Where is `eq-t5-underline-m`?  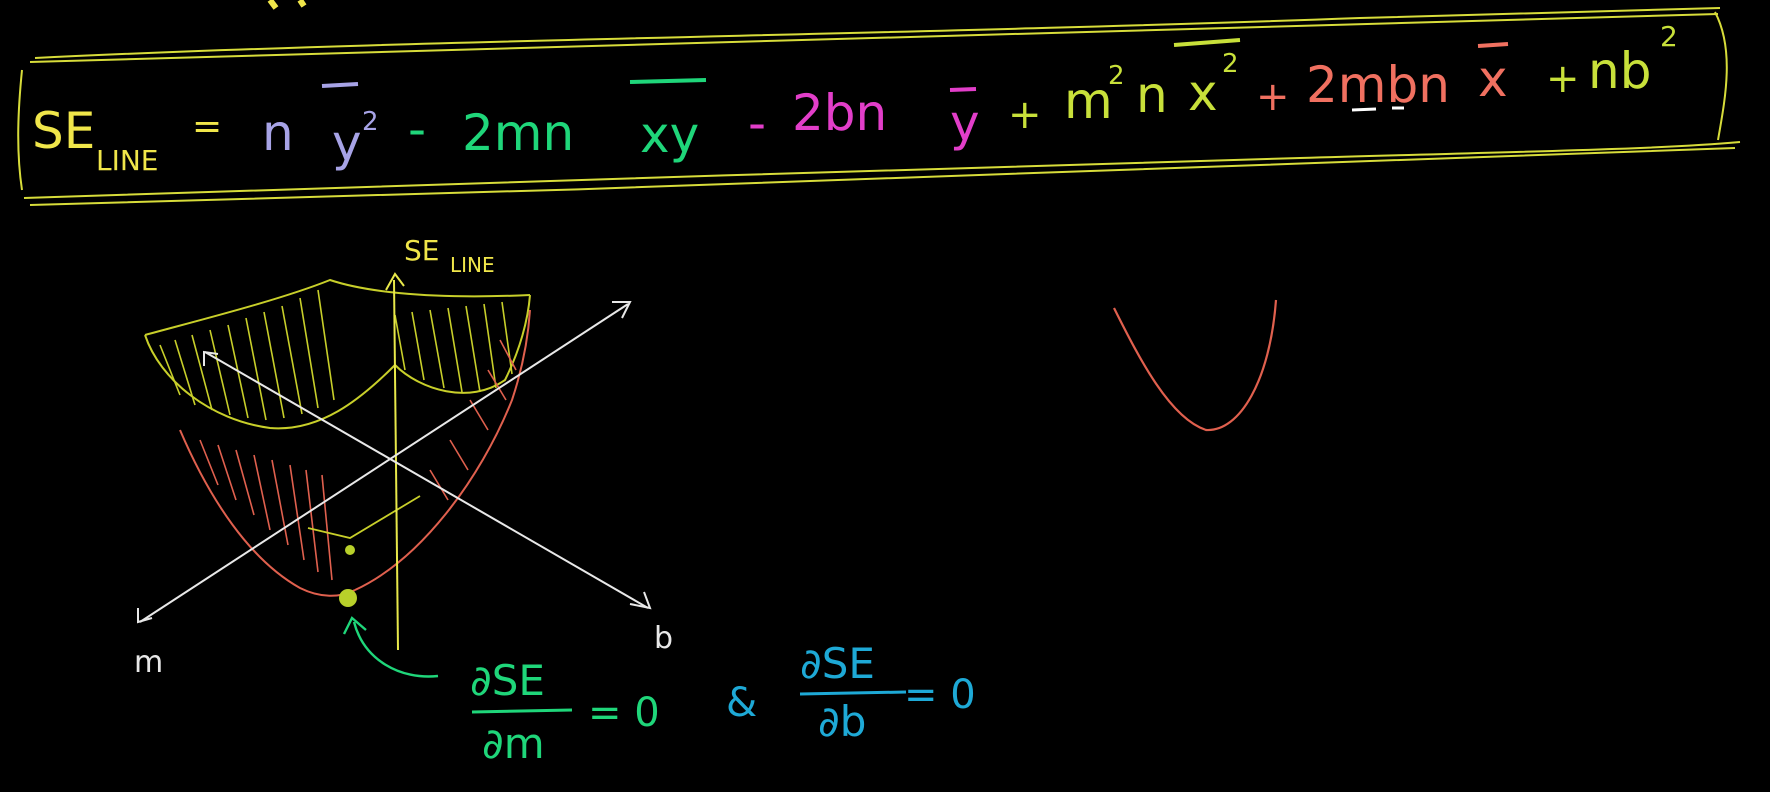 eq-t5-underline-m is located at coordinates (1364, 109).